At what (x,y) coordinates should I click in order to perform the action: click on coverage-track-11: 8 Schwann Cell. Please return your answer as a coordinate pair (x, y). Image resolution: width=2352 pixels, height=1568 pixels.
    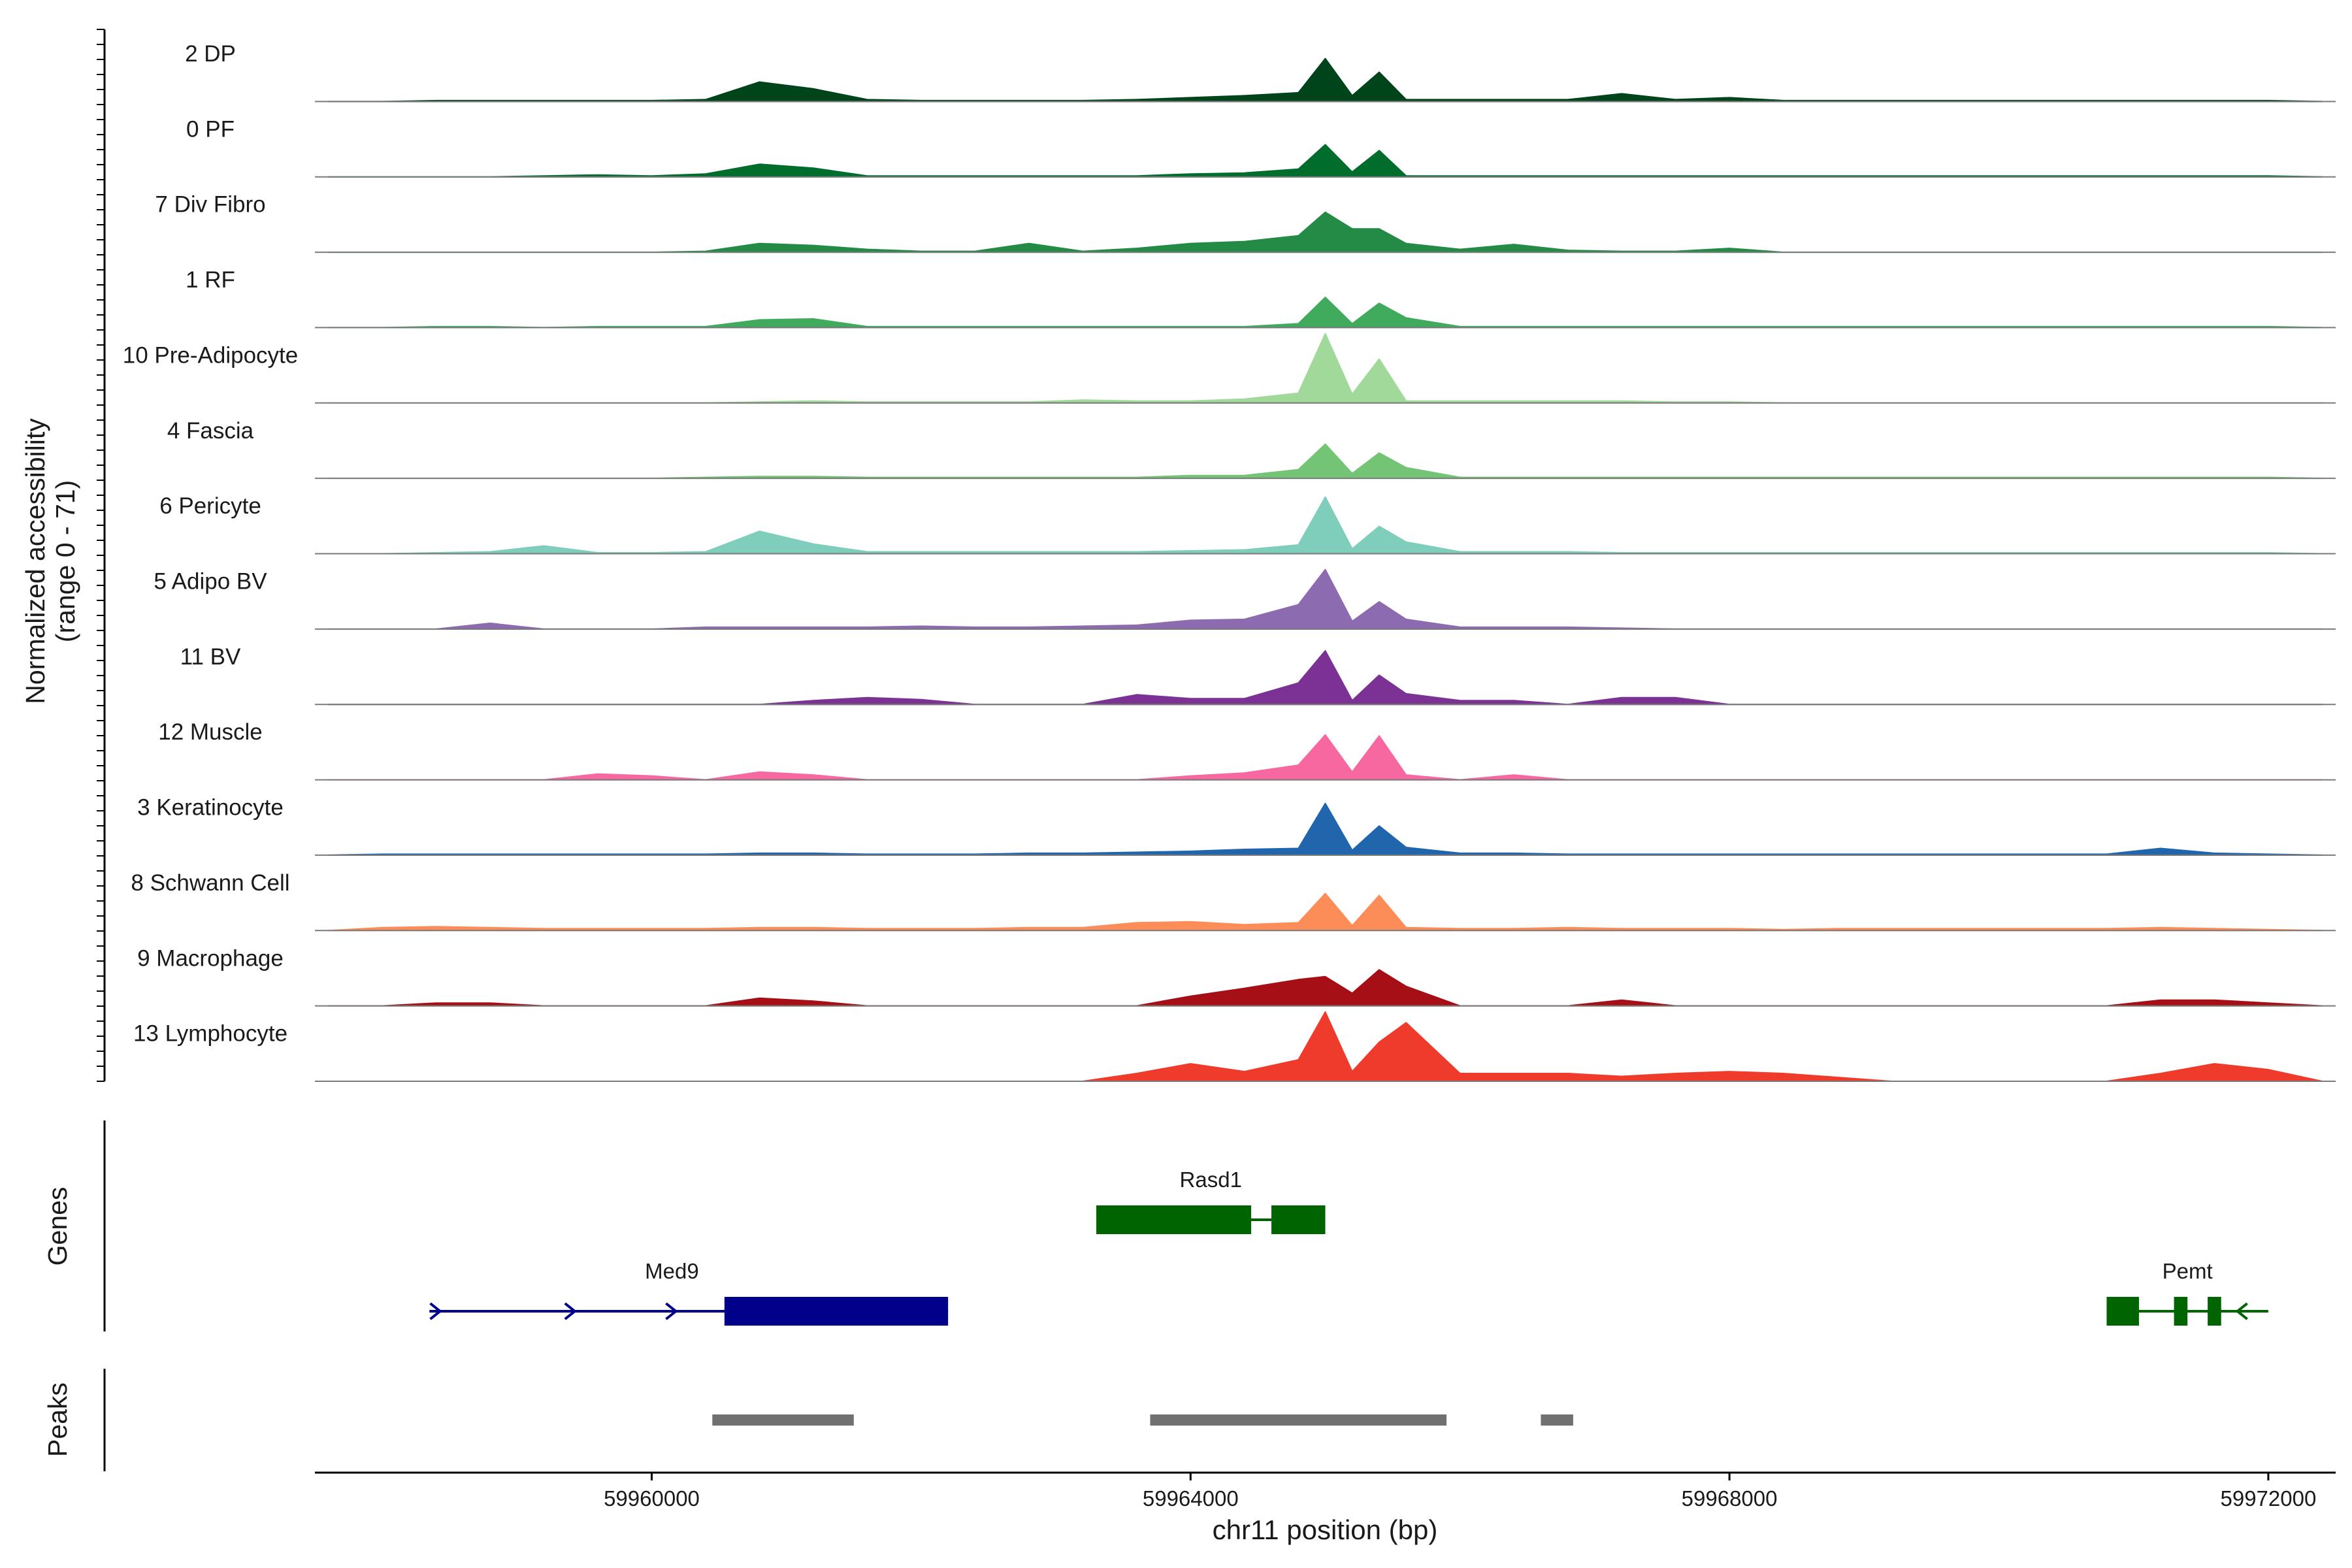
    Looking at the image, I should click on (1233, 901).